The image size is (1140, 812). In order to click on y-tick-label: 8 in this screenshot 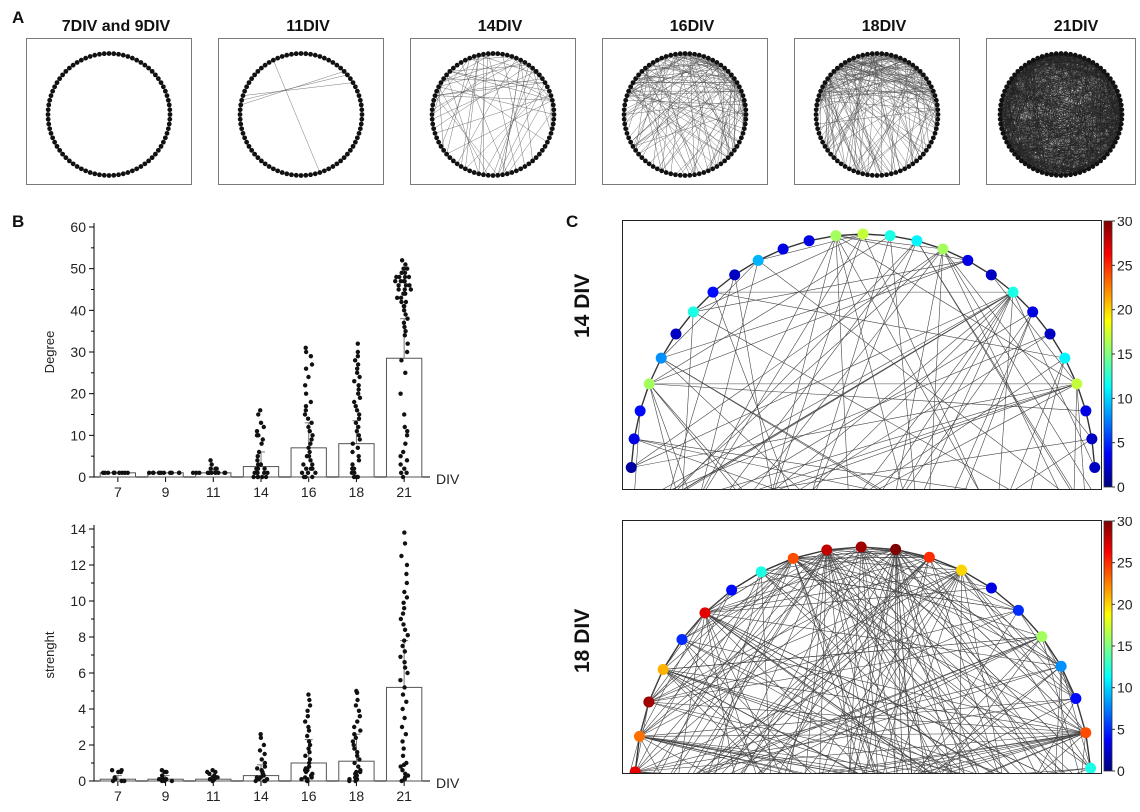, I will do `click(82, 637)`.